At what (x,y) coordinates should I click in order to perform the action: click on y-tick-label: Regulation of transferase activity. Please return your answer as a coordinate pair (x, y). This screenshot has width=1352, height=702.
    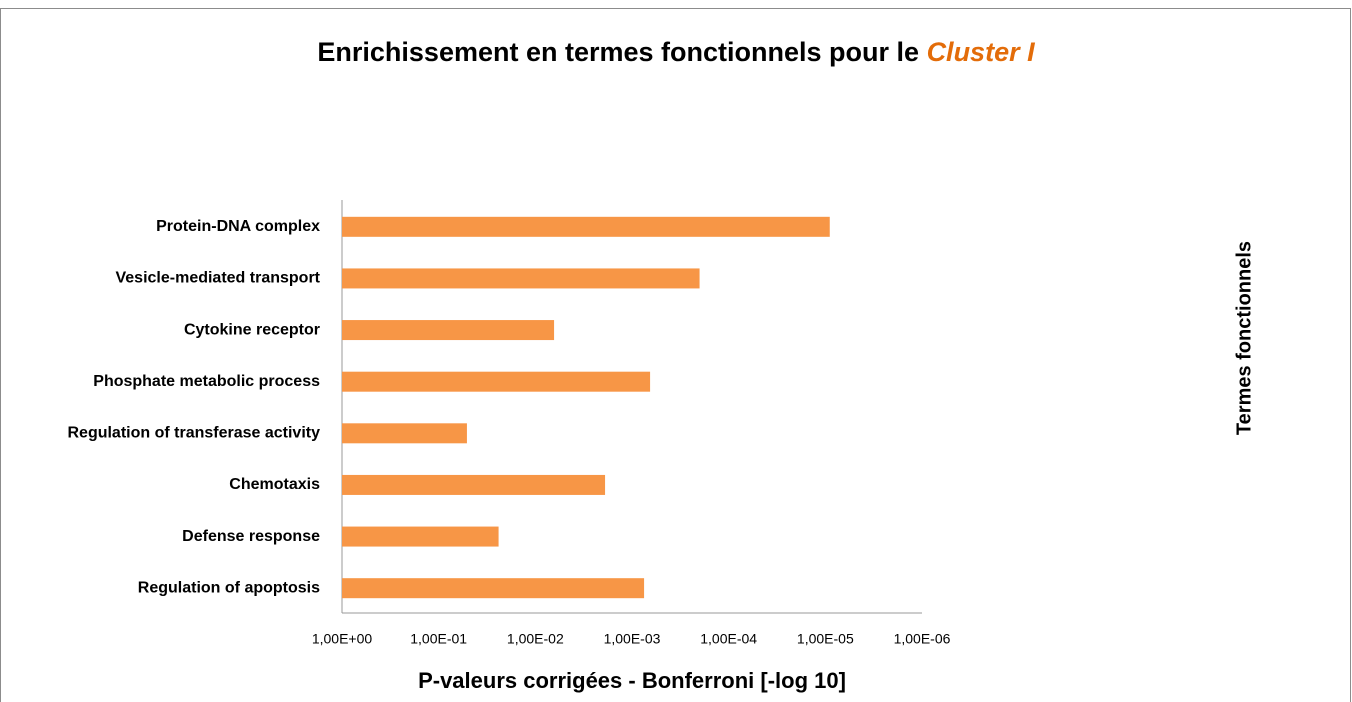
    Looking at the image, I should click on (193, 433).